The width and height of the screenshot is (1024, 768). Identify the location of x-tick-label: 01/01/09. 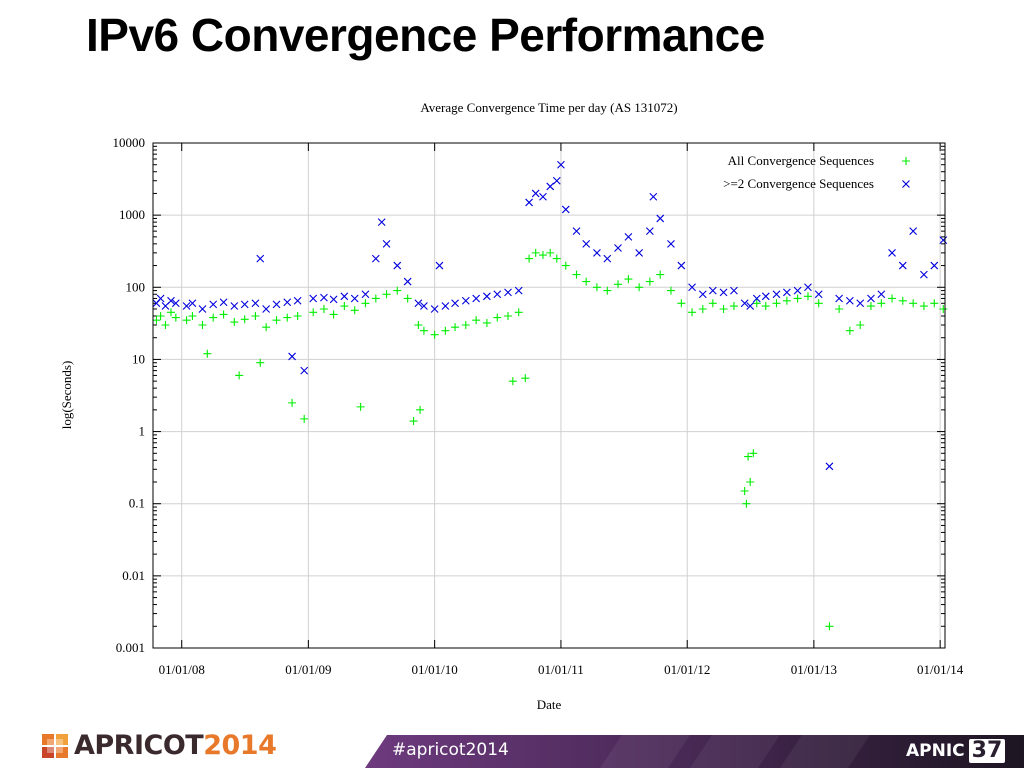
(308, 669).